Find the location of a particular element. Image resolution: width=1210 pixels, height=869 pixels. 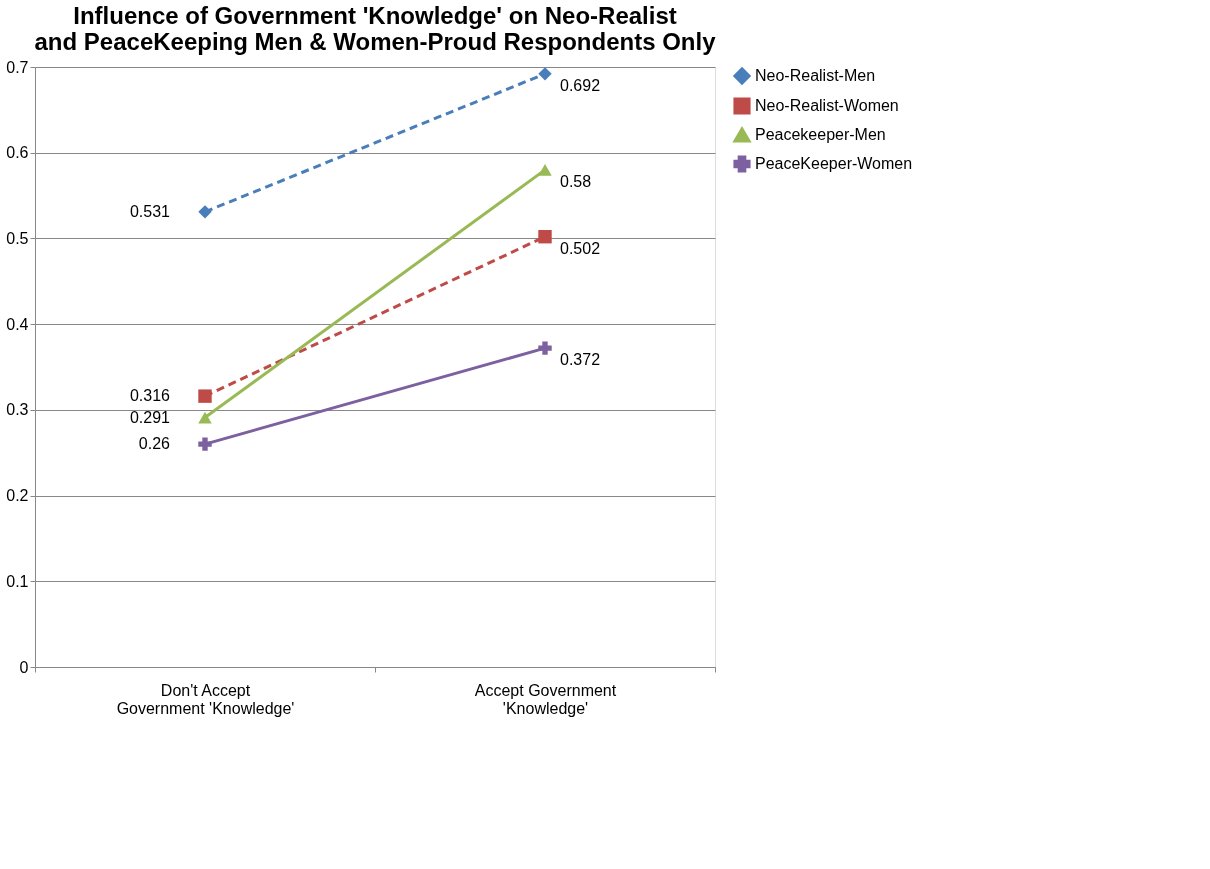

y-tick-label: 0.3 is located at coordinates (17, 410).